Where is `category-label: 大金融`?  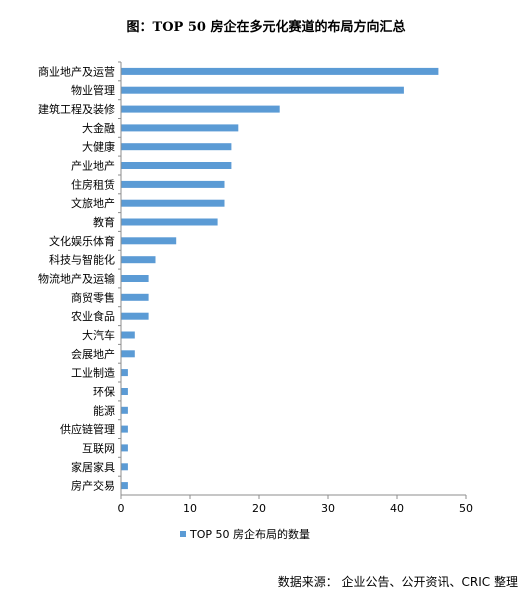
category-label: 大金融 is located at coordinates (98, 128).